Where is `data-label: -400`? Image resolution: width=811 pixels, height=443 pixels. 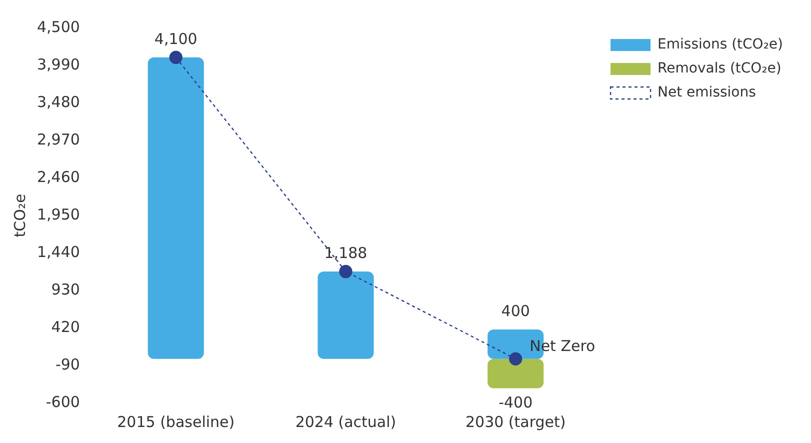 data-label: -400 is located at coordinates (515, 403).